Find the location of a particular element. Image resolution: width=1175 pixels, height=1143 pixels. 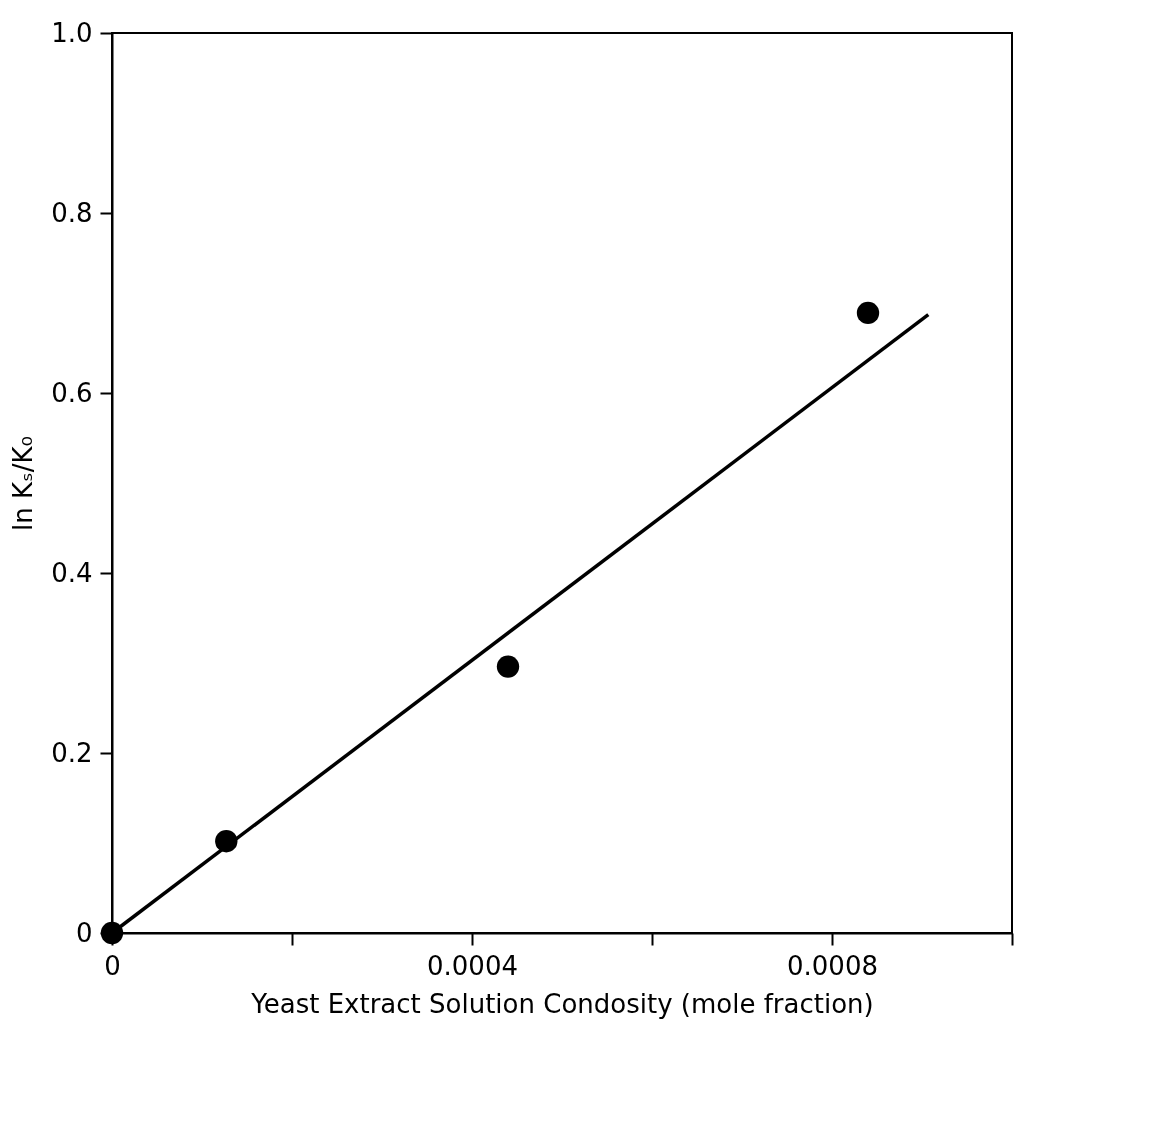

x-axis-title: Yeast Extract Solution Condosity (mole fraction) is located at coordinates (562, 1003).